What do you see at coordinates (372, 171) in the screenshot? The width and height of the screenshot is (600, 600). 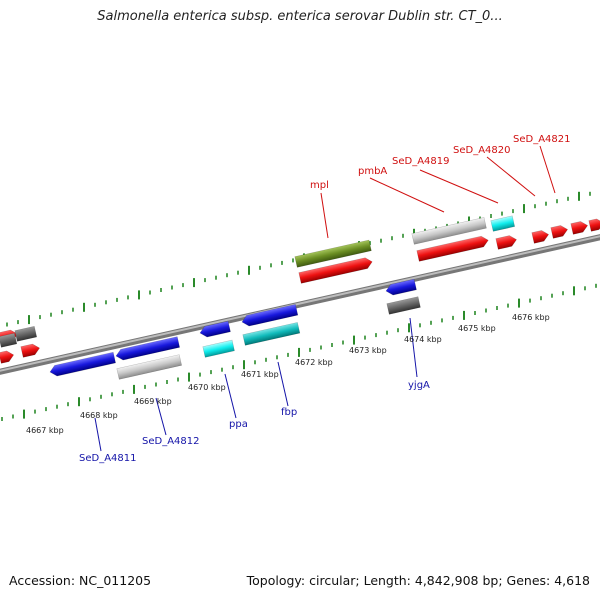 I see `gene-label-pmbA: pmbA` at bounding box center [372, 171].